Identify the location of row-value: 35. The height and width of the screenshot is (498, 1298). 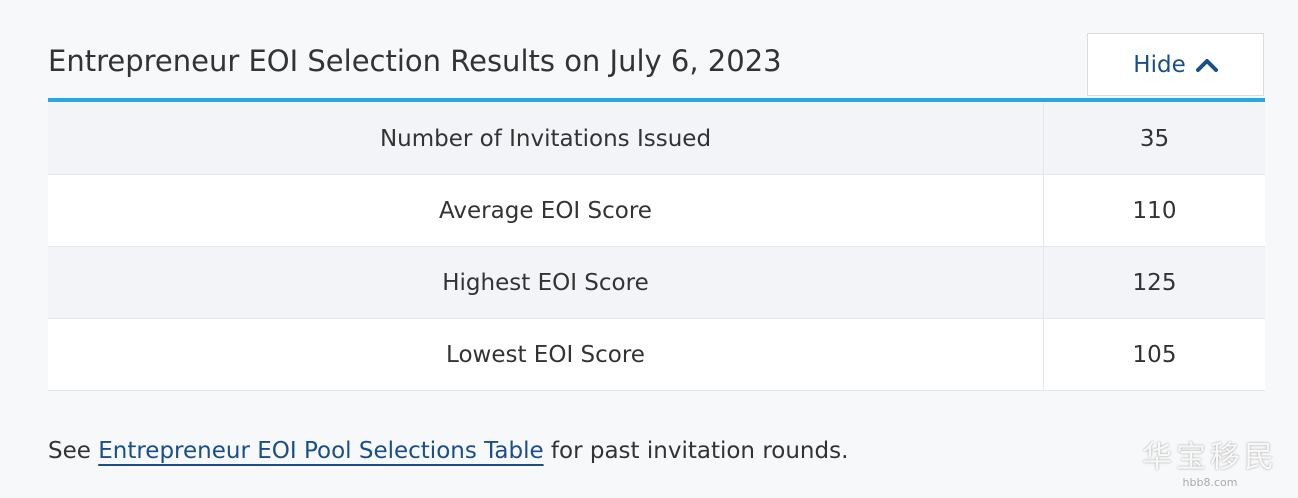
(1154, 139).